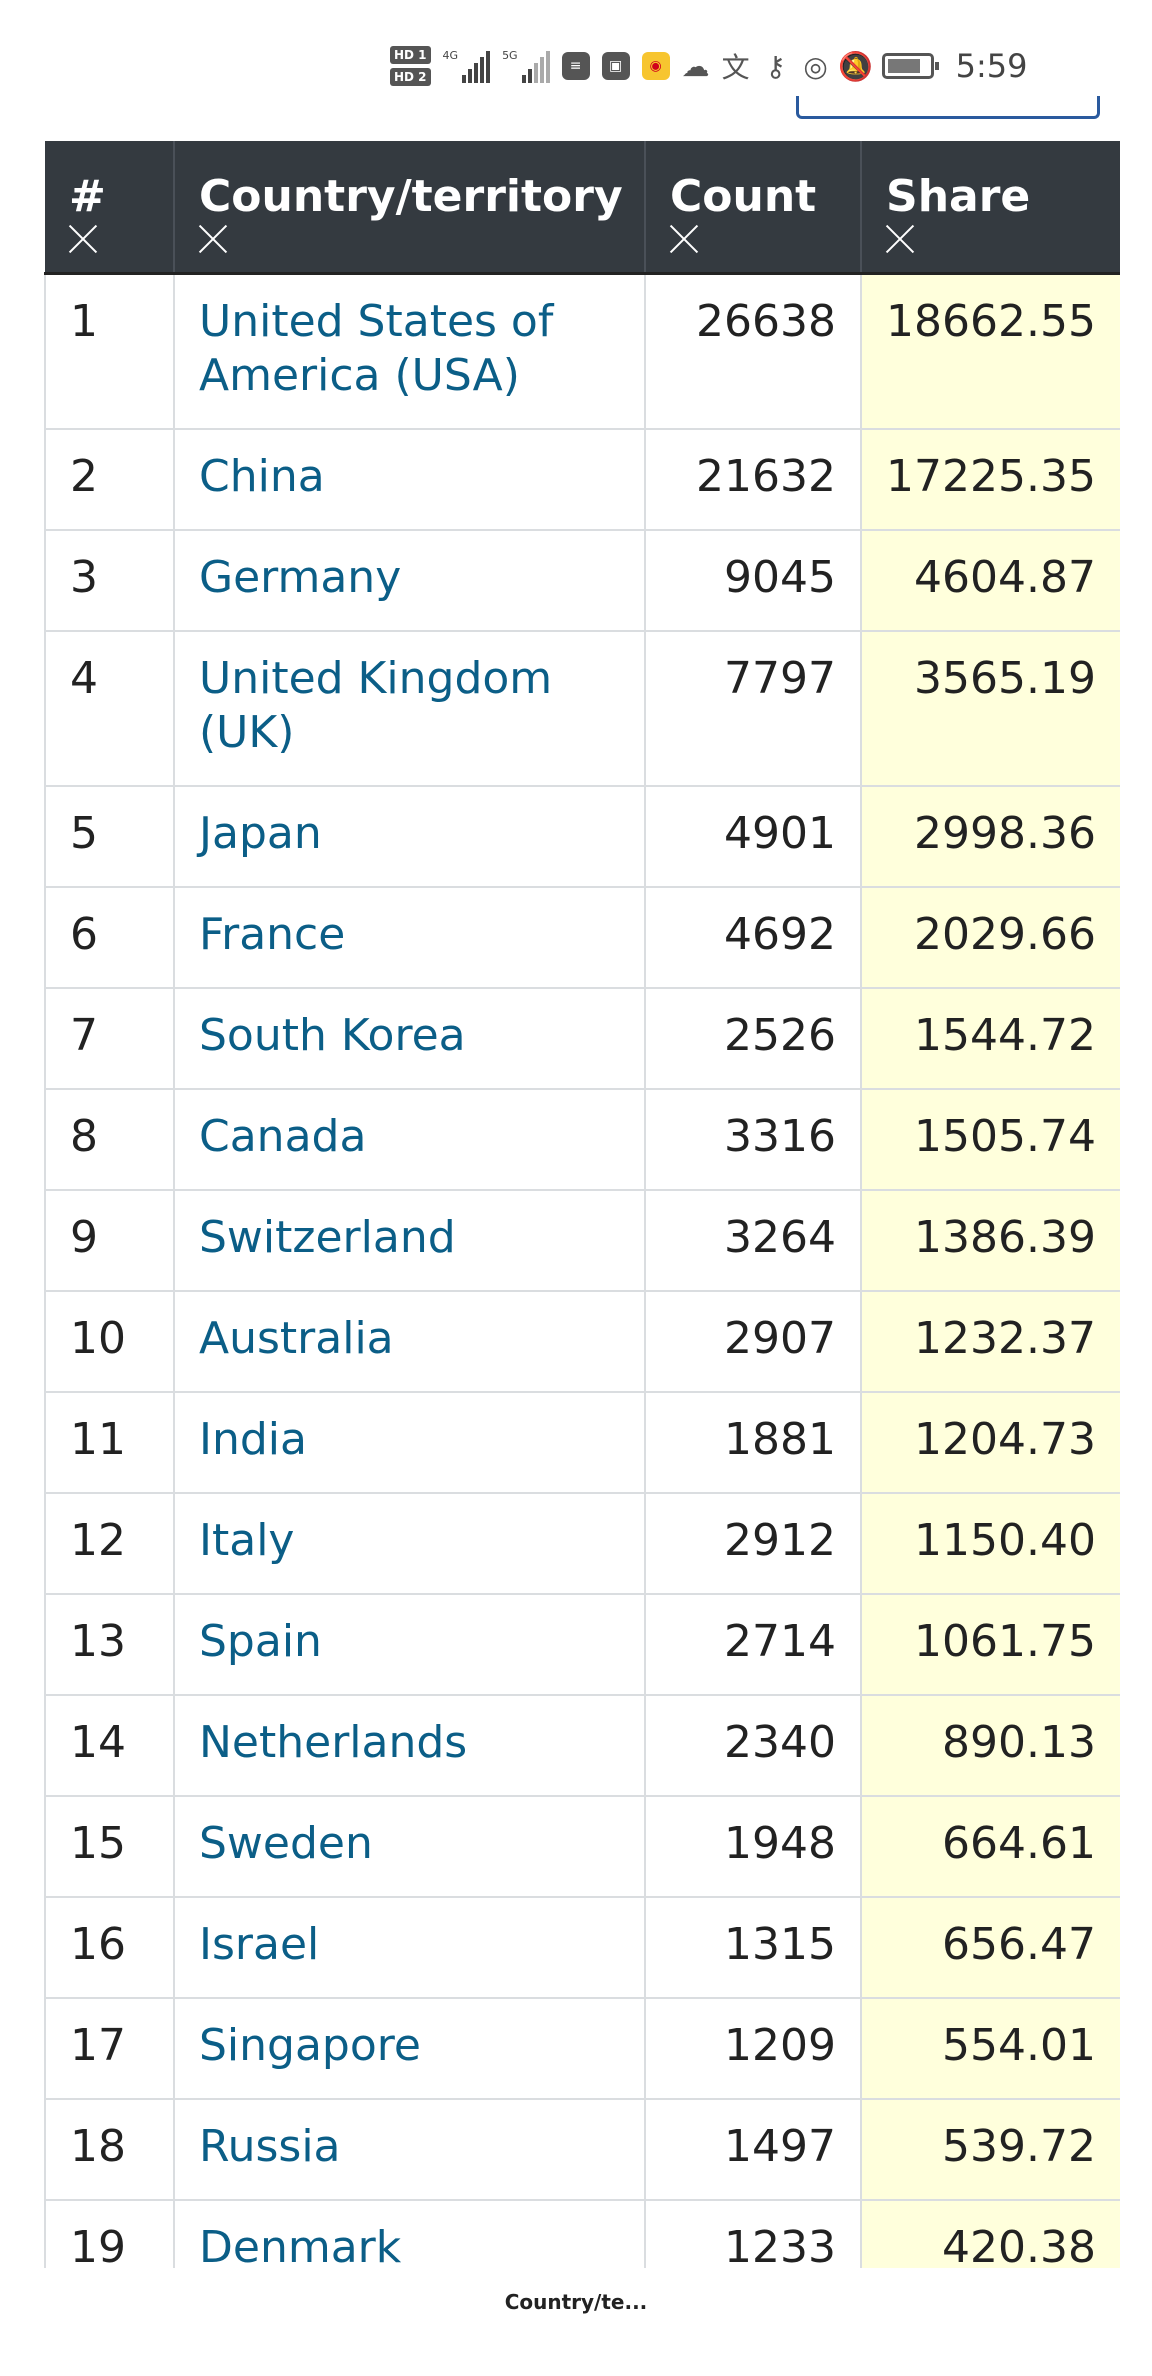  What do you see at coordinates (775, 66) in the screenshot?
I see `vpn-key-icon: ⚷` at bounding box center [775, 66].